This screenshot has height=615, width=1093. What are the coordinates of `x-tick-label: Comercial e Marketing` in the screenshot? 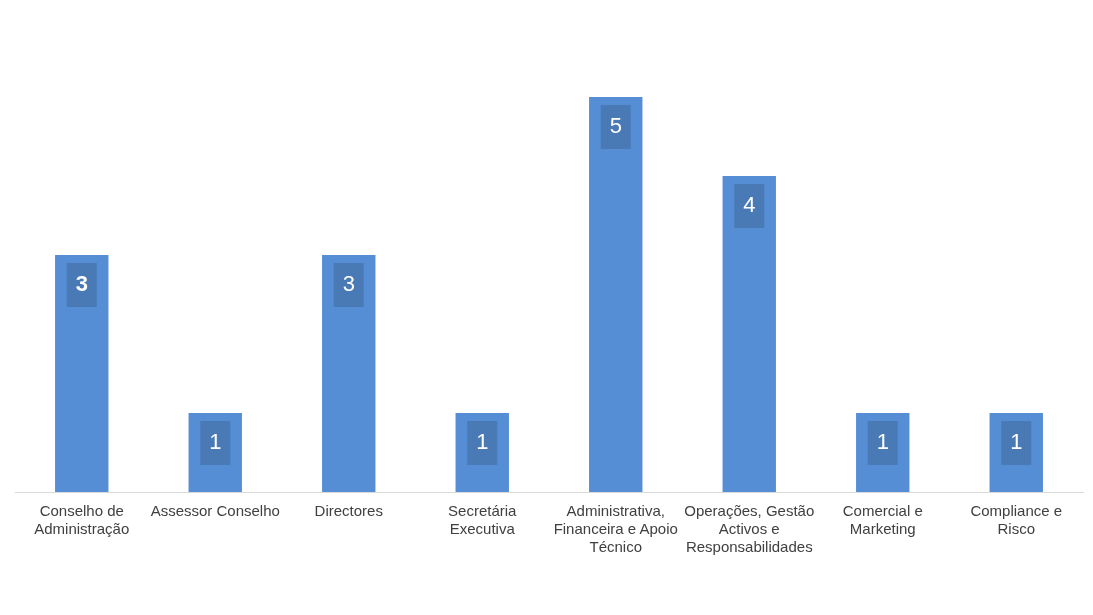 It's located at (882, 520).